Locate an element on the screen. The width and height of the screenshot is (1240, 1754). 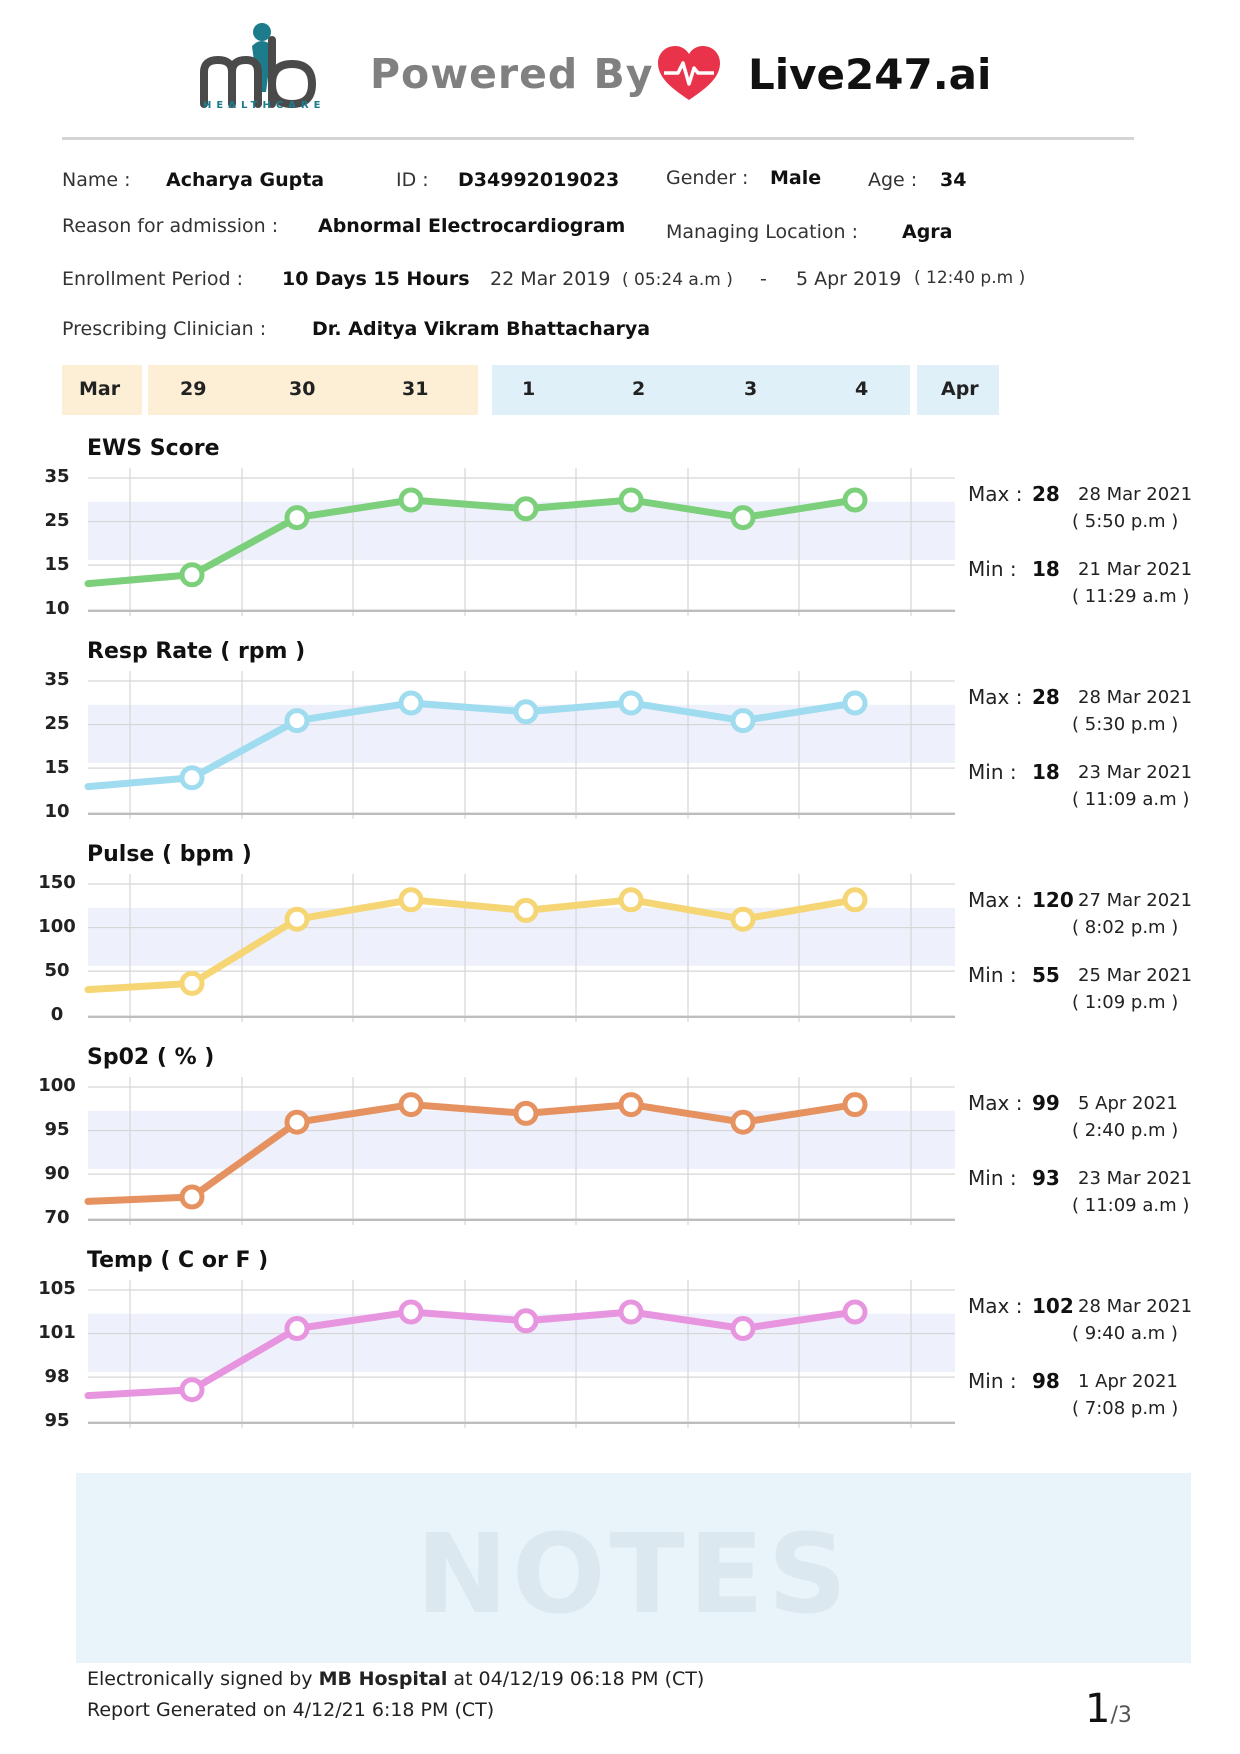
max-value: 120 is located at coordinates (1053, 900).